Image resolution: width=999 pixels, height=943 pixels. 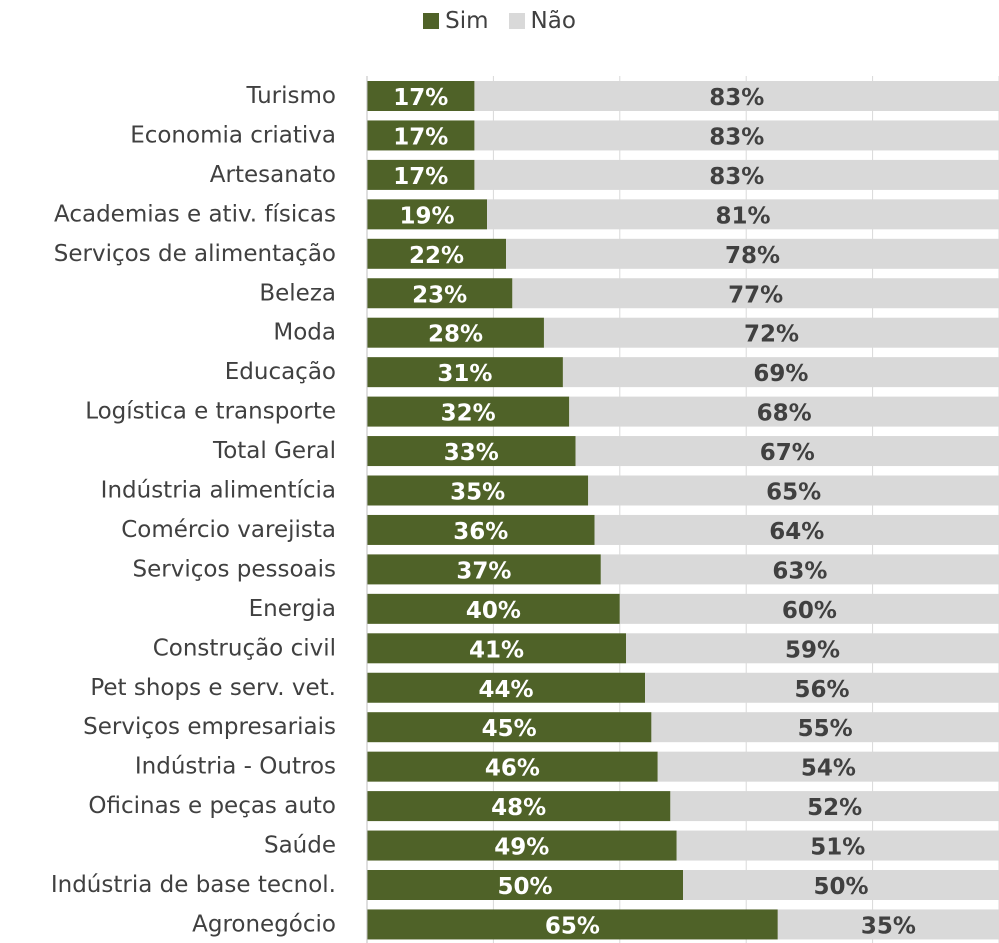 What do you see at coordinates (292, 609) in the screenshot?
I see `category-label: Energia` at bounding box center [292, 609].